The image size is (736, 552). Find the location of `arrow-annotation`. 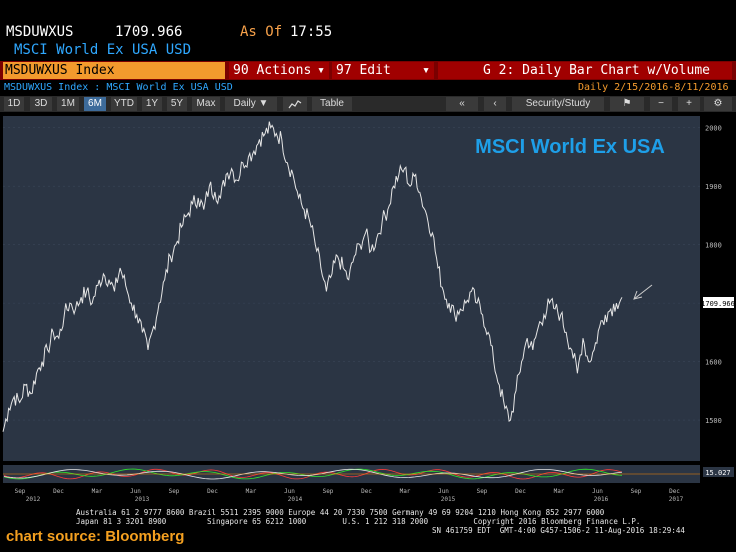

arrow-annotation is located at coordinates (643, 292).